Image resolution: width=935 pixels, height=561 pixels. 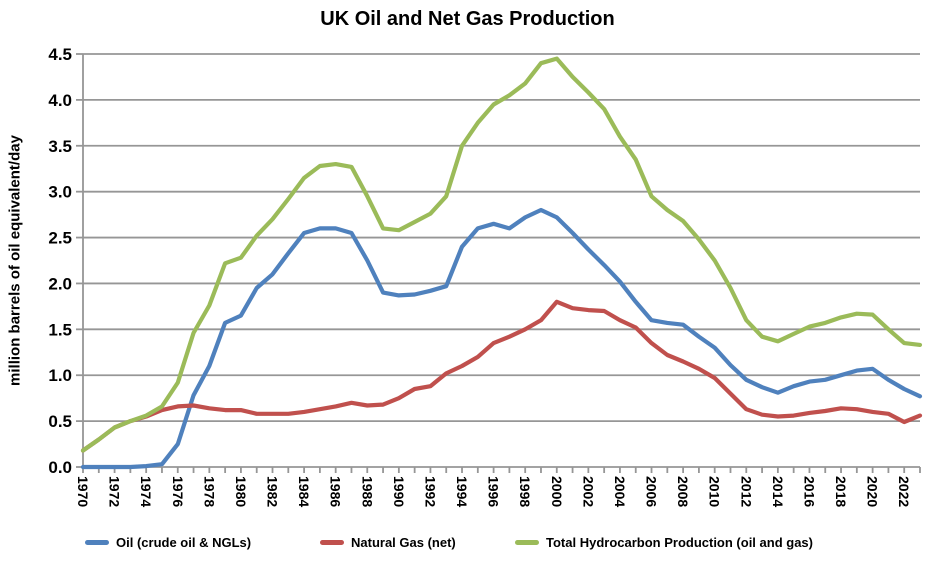 I want to click on y-tick-label: 2.5, so click(x=60, y=238).